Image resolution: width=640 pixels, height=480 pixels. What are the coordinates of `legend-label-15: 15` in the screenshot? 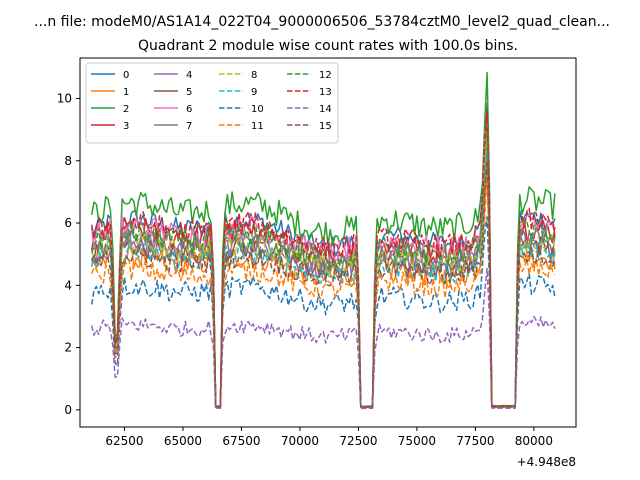 It's located at (325, 126).